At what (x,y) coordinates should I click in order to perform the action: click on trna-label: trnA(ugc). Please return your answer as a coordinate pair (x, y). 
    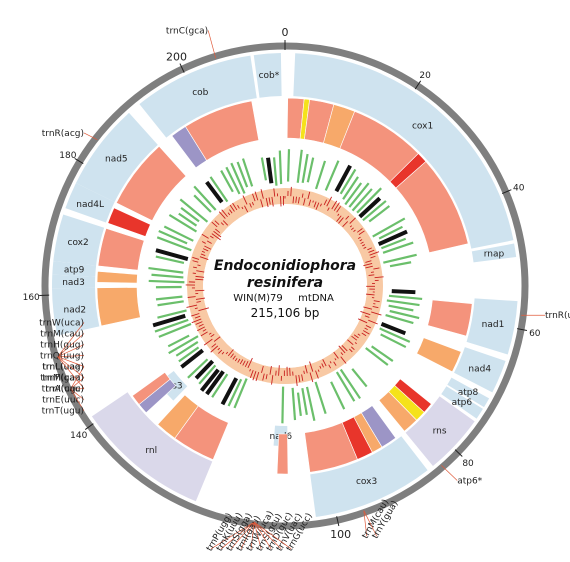
    Looking at the image, I should click on (63, 390).